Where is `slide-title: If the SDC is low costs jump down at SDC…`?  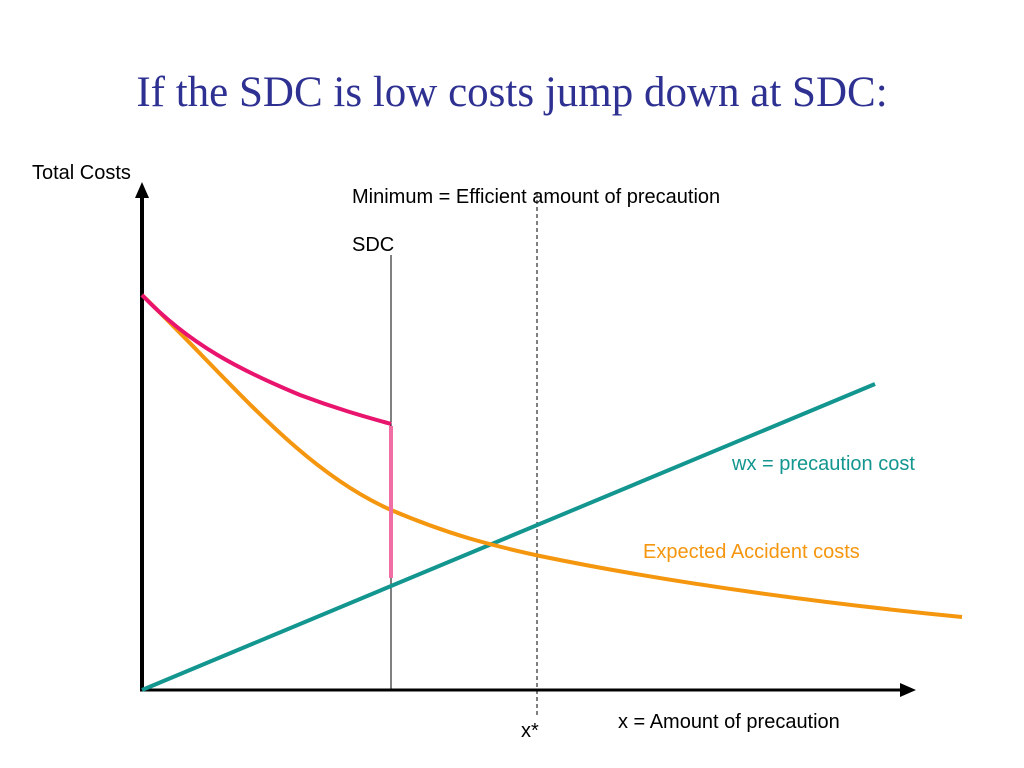
slide-title: If the SDC is low costs jump down at SDC… is located at coordinates (512, 92).